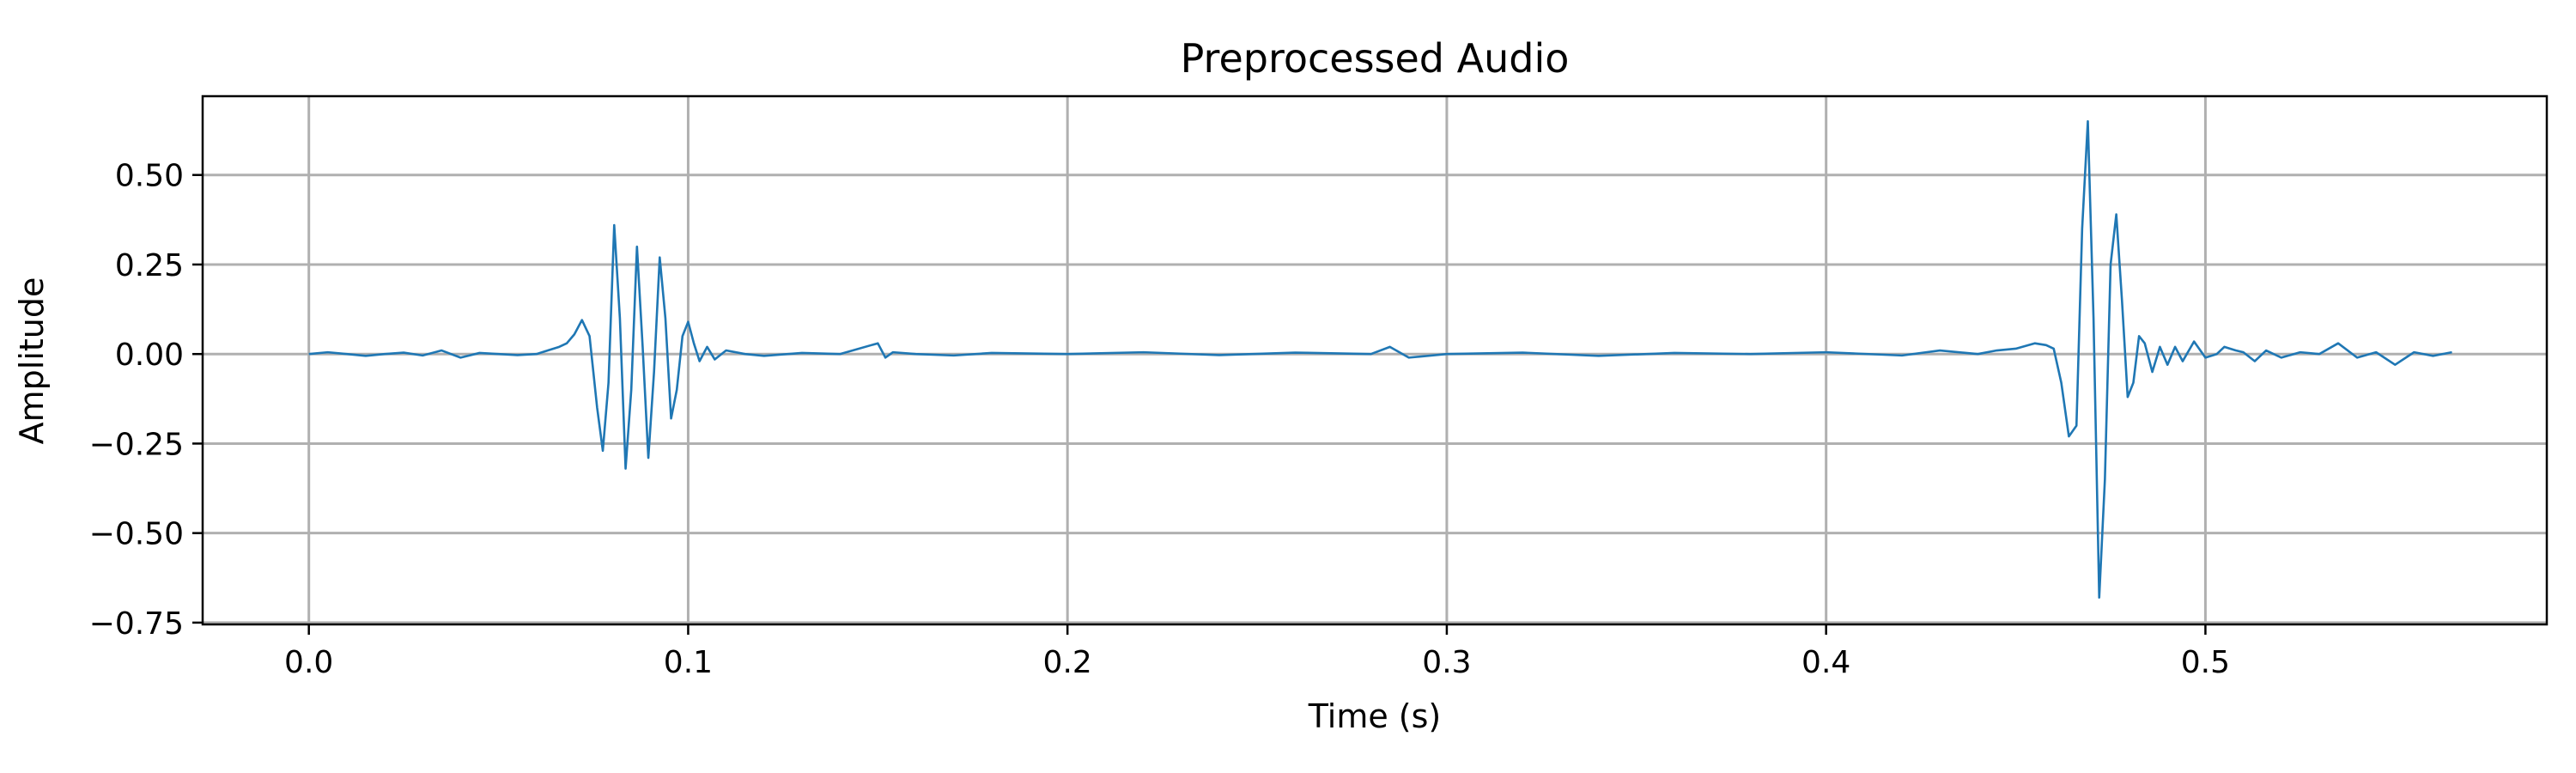 Image resolution: width=2576 pixels, height=773 pixels. Describe the element at coordinates (149, 355) in the screenshot. I see `y-tick-label: 0.00` at that location.